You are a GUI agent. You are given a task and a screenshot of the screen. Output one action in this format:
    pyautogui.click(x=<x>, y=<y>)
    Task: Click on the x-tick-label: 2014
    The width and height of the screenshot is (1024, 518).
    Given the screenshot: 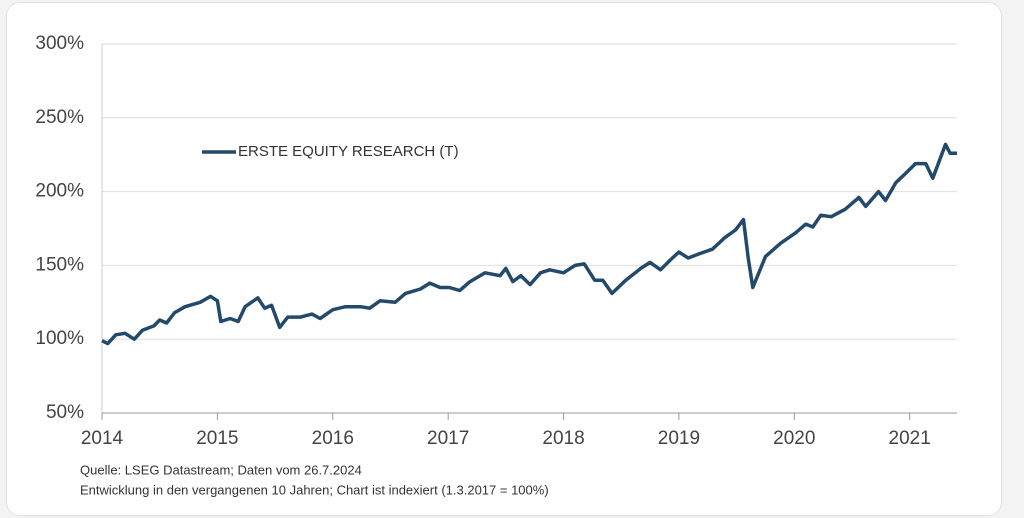 What is the action you would take?
    pyautogui.click(x=102, y=438)
    